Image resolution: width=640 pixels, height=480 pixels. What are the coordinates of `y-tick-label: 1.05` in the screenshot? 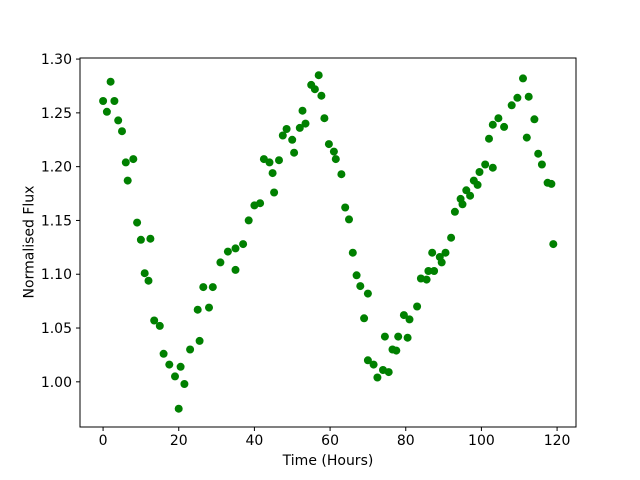 It's located at (56, 329).